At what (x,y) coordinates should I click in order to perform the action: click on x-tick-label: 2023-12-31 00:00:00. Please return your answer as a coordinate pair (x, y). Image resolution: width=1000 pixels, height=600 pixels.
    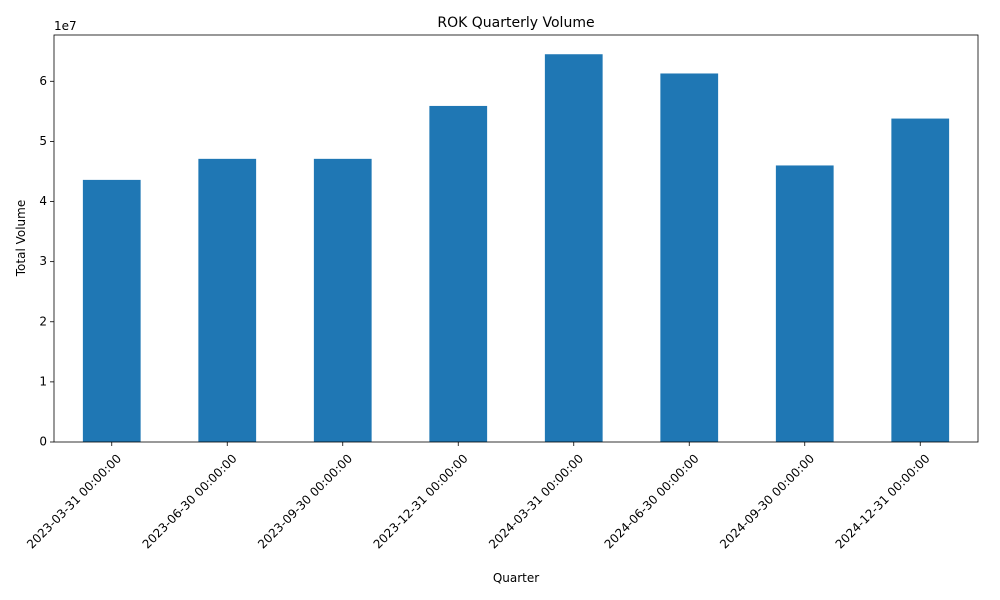
    Looking at the image, I should click on (421, 501).